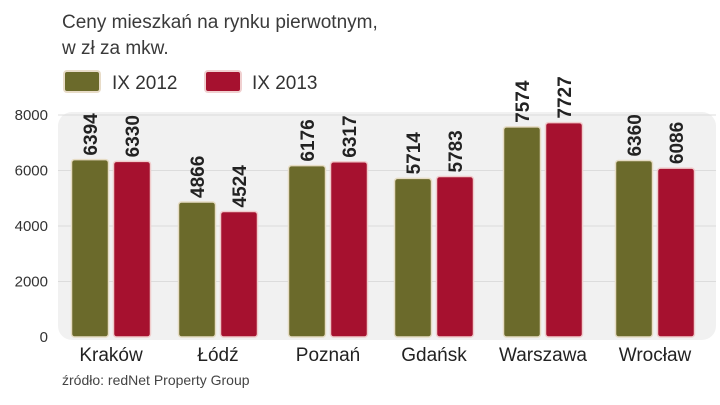 Image resolution: width=720 pixels, height=405 pixels. I want to click on category-label: Kraków, so click(111, 355).